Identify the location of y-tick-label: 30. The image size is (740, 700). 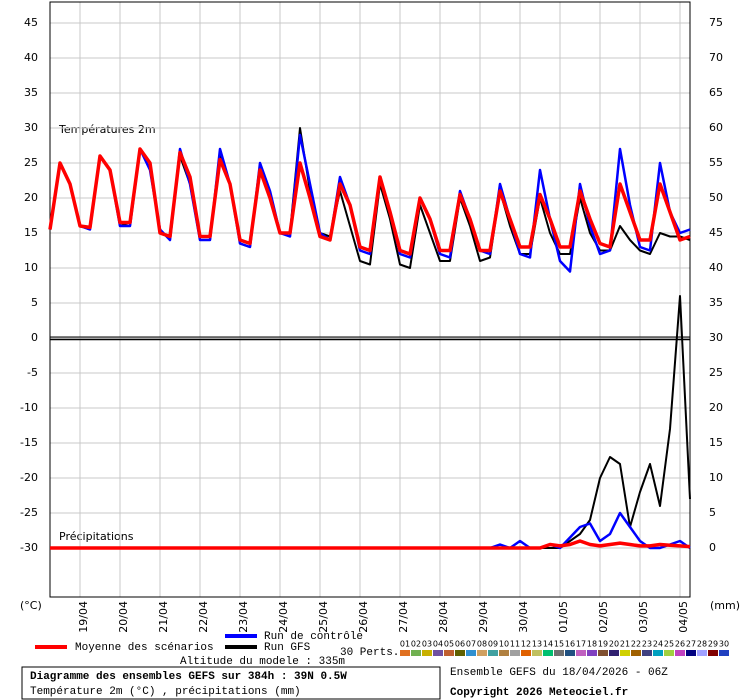
(31, 127).